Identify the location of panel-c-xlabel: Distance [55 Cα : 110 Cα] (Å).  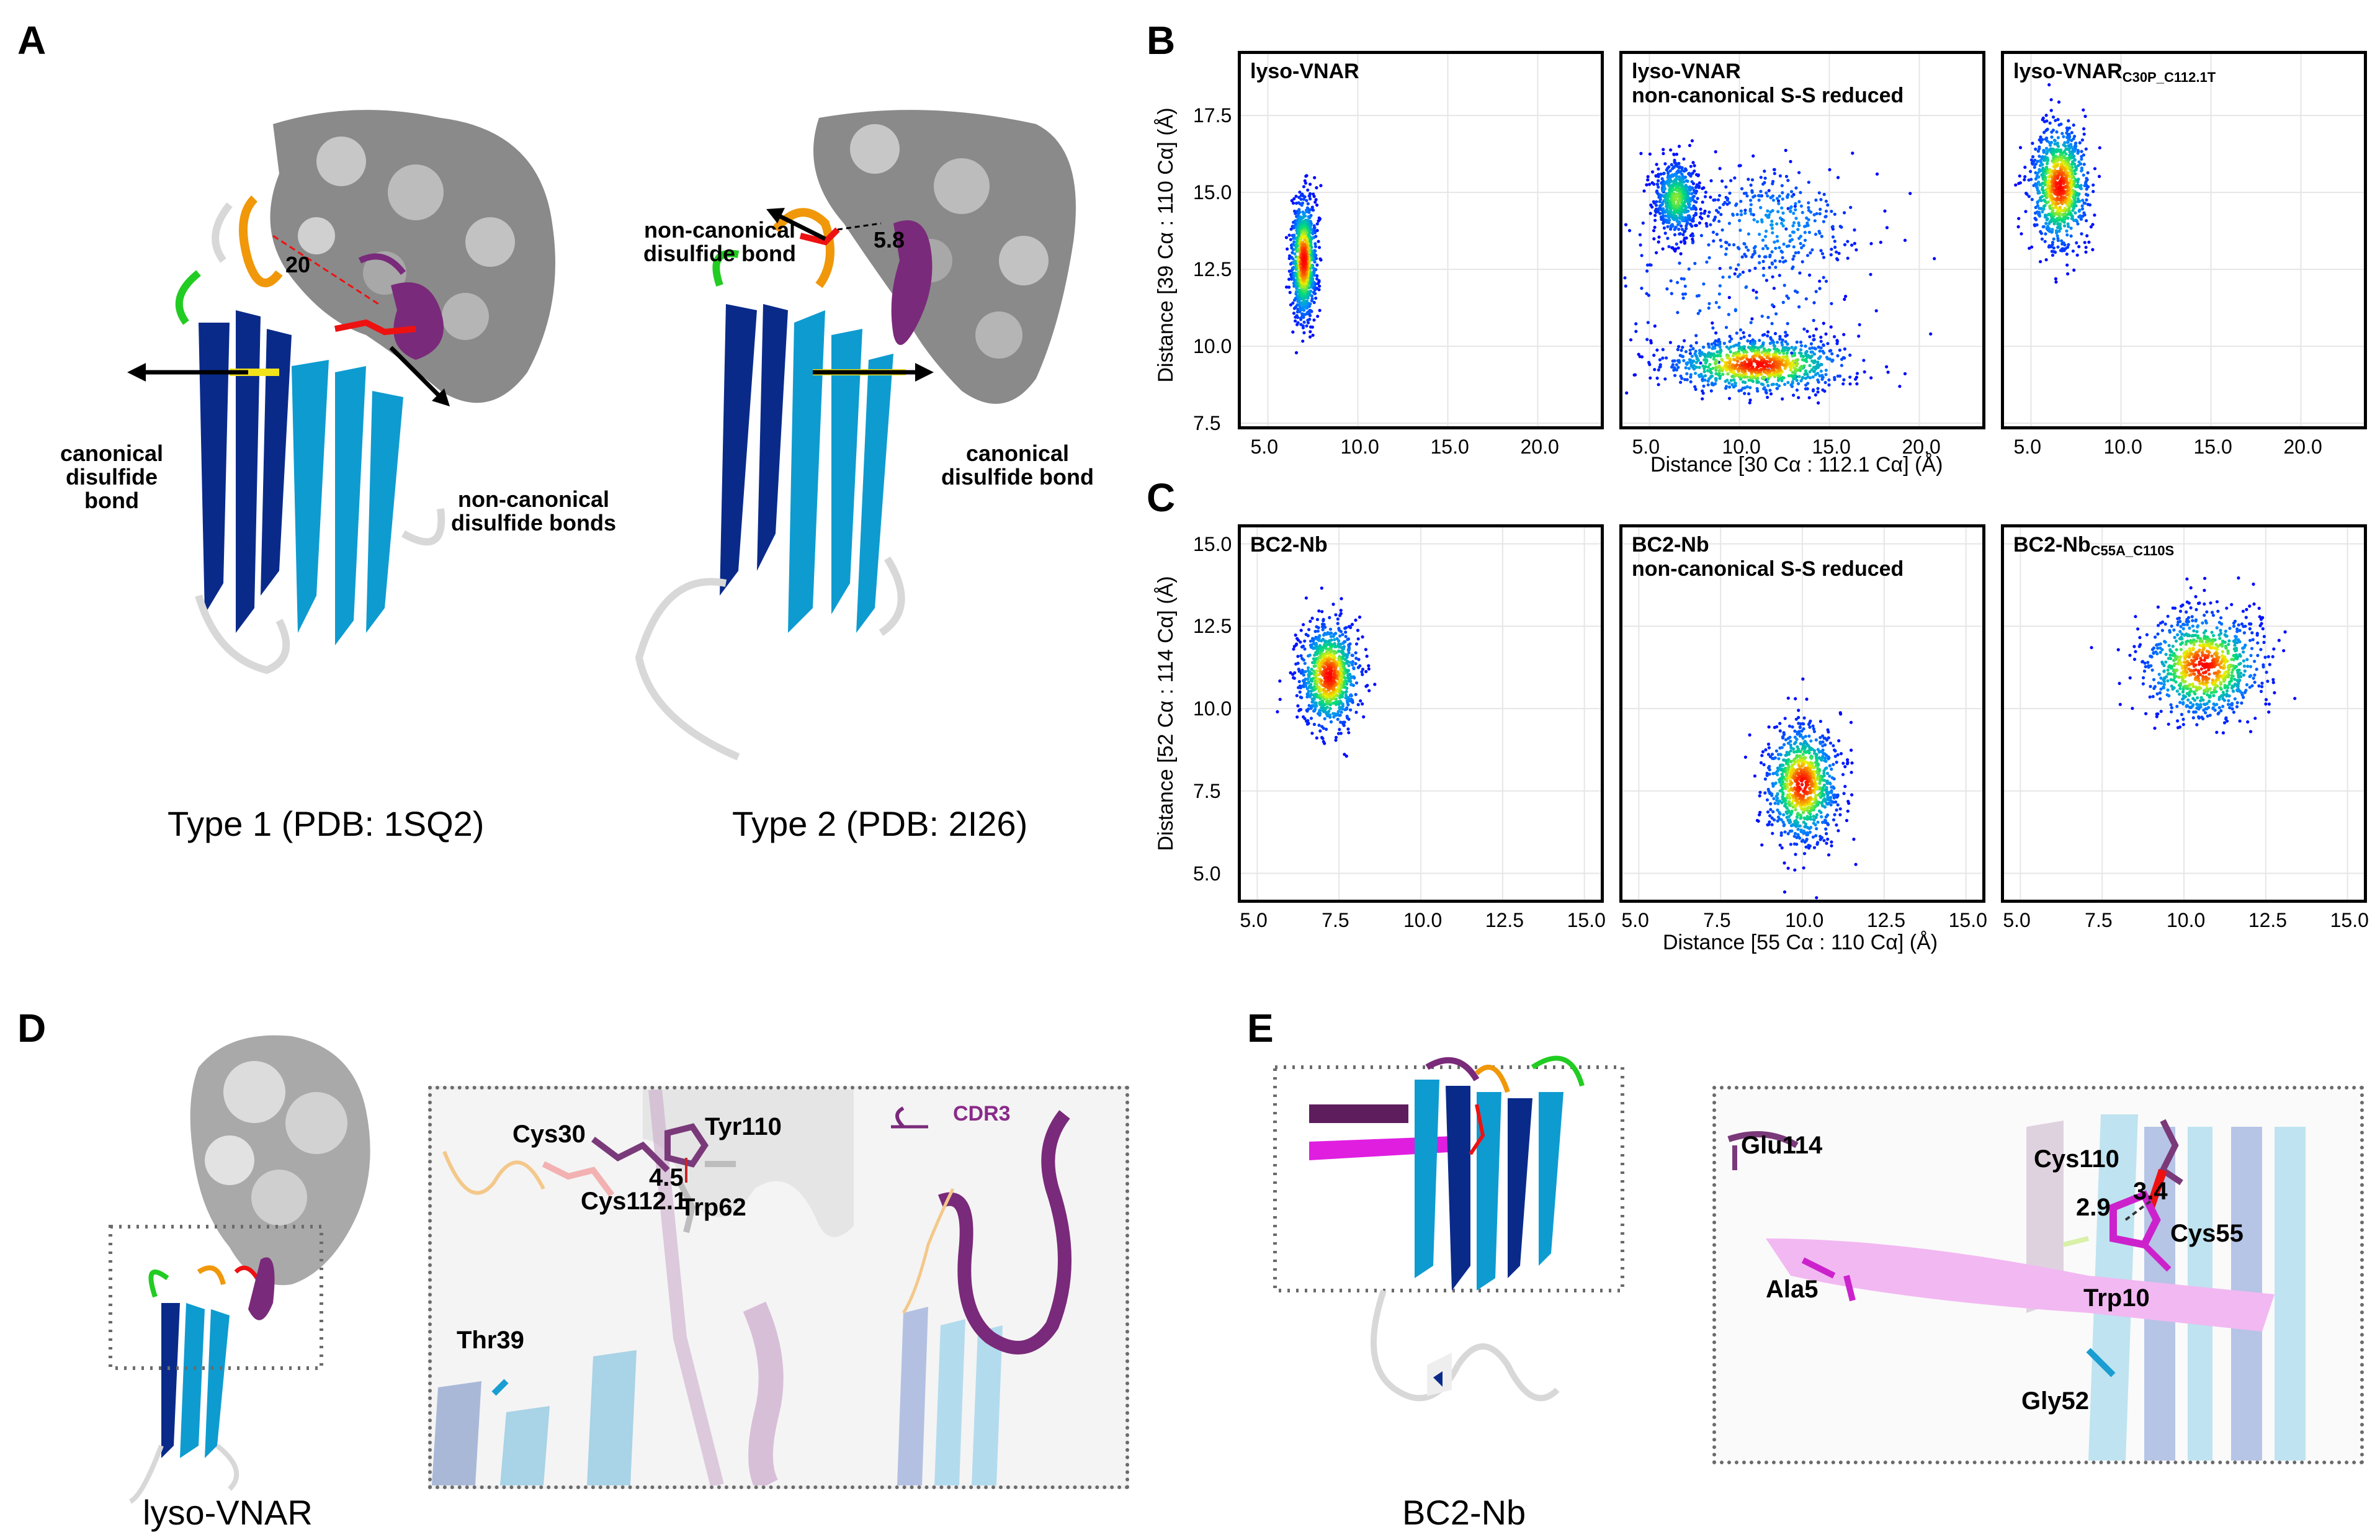
(1800, 942).